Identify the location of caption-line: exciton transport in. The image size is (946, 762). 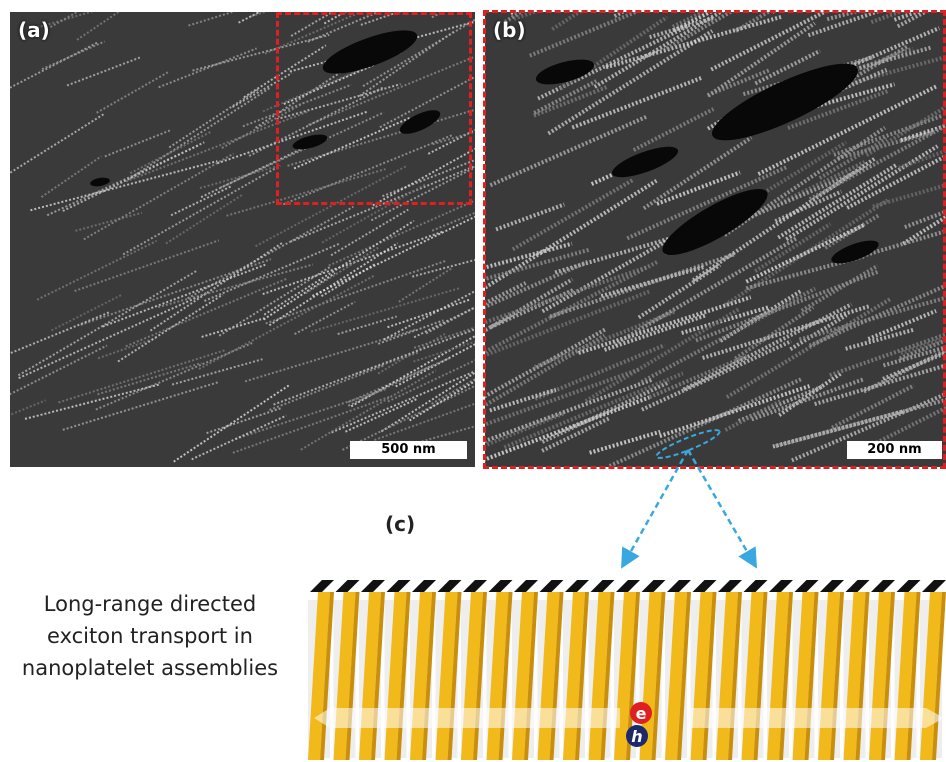
(150, 636).